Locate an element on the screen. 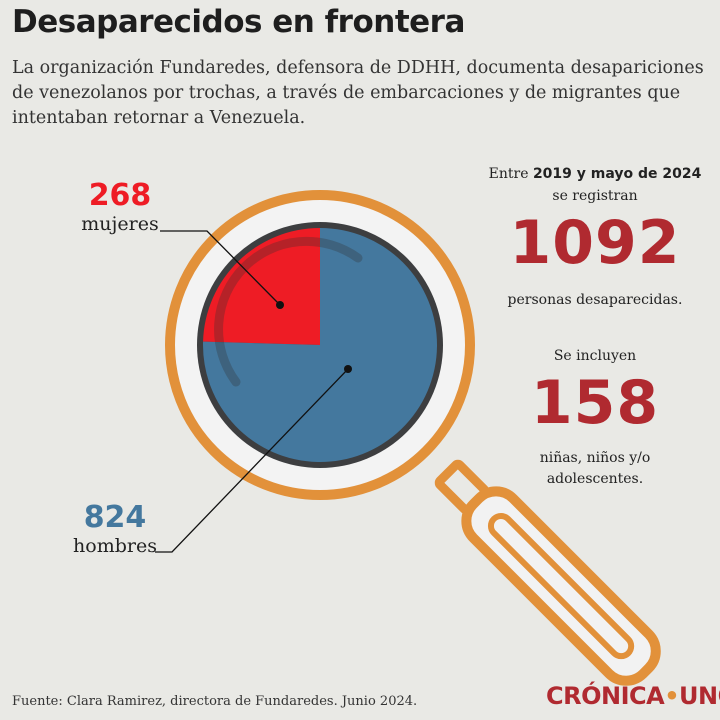 The image size is (720, 720). cronica-uno-logo: CRÓNICA•UNO is located at coordinates (633, 696).